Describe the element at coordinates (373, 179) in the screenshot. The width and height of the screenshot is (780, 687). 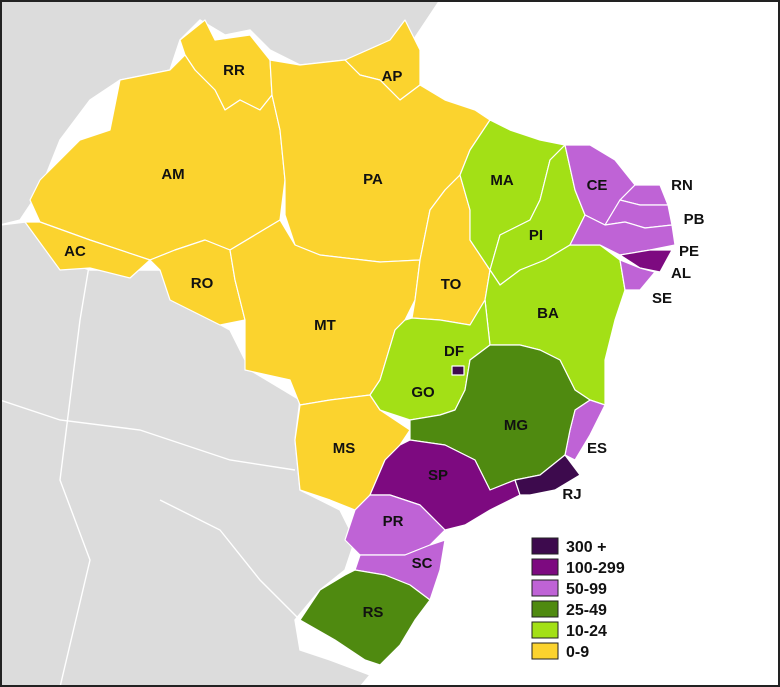
I see `label-pa: PA` at that location.